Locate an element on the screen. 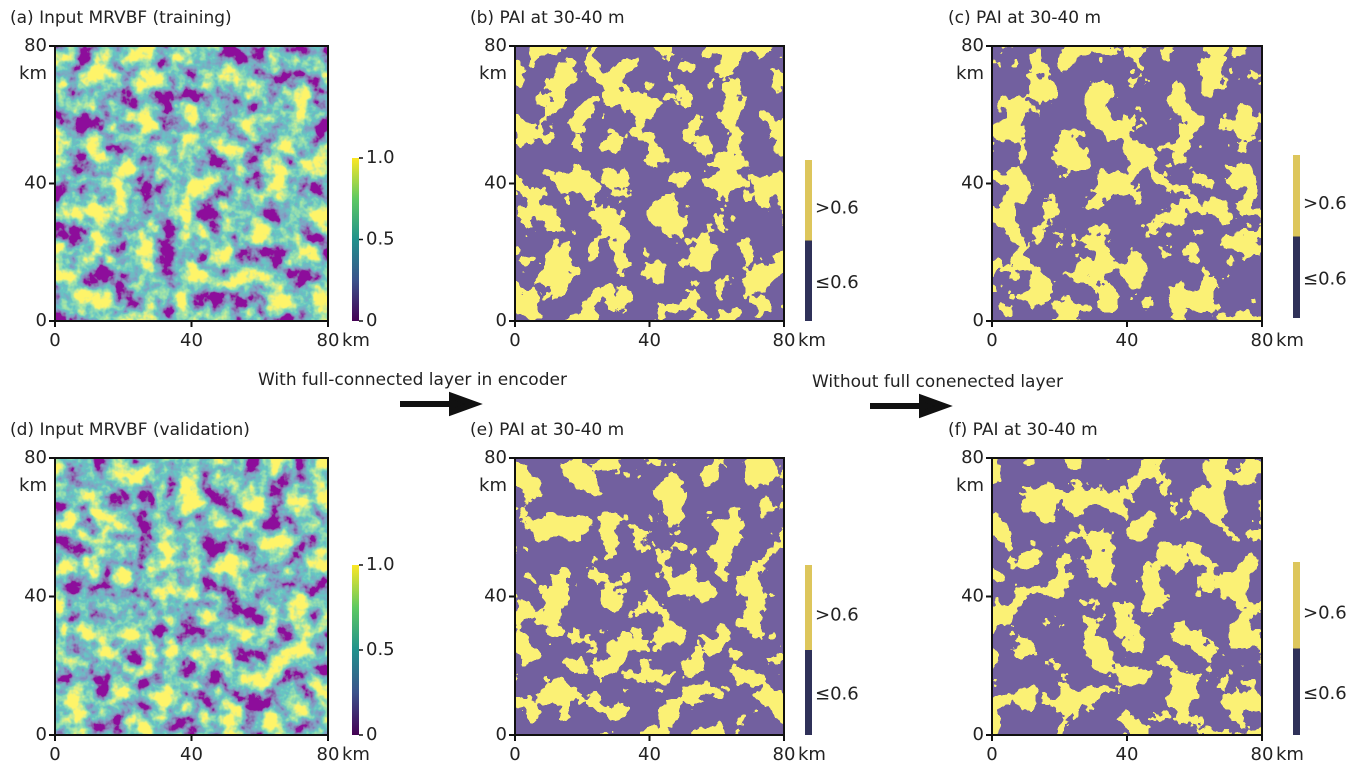  panel-title: (f) PAI at 30-40 m is located at coordinates (1023, 430).